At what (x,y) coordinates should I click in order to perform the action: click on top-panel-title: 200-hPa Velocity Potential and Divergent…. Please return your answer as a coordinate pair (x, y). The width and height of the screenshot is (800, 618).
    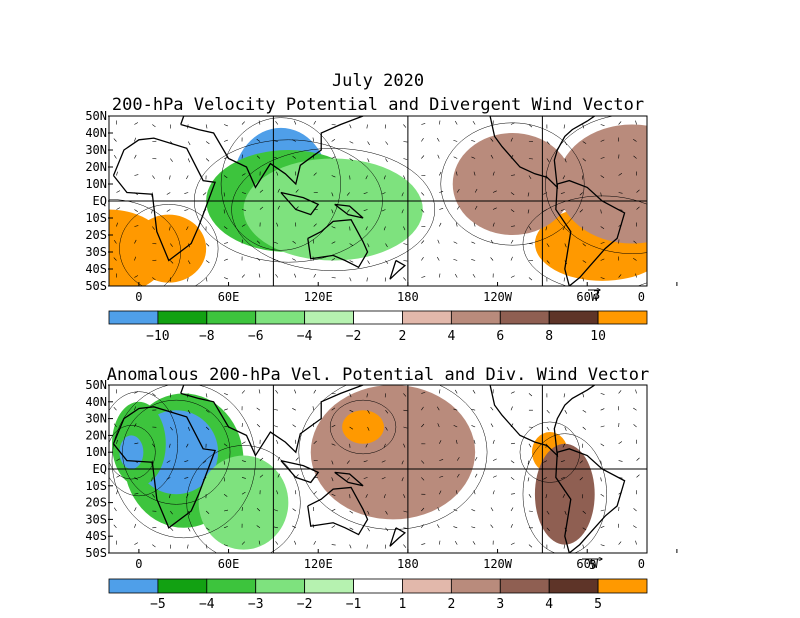
    Looking at the image, I should click on (378, 105).